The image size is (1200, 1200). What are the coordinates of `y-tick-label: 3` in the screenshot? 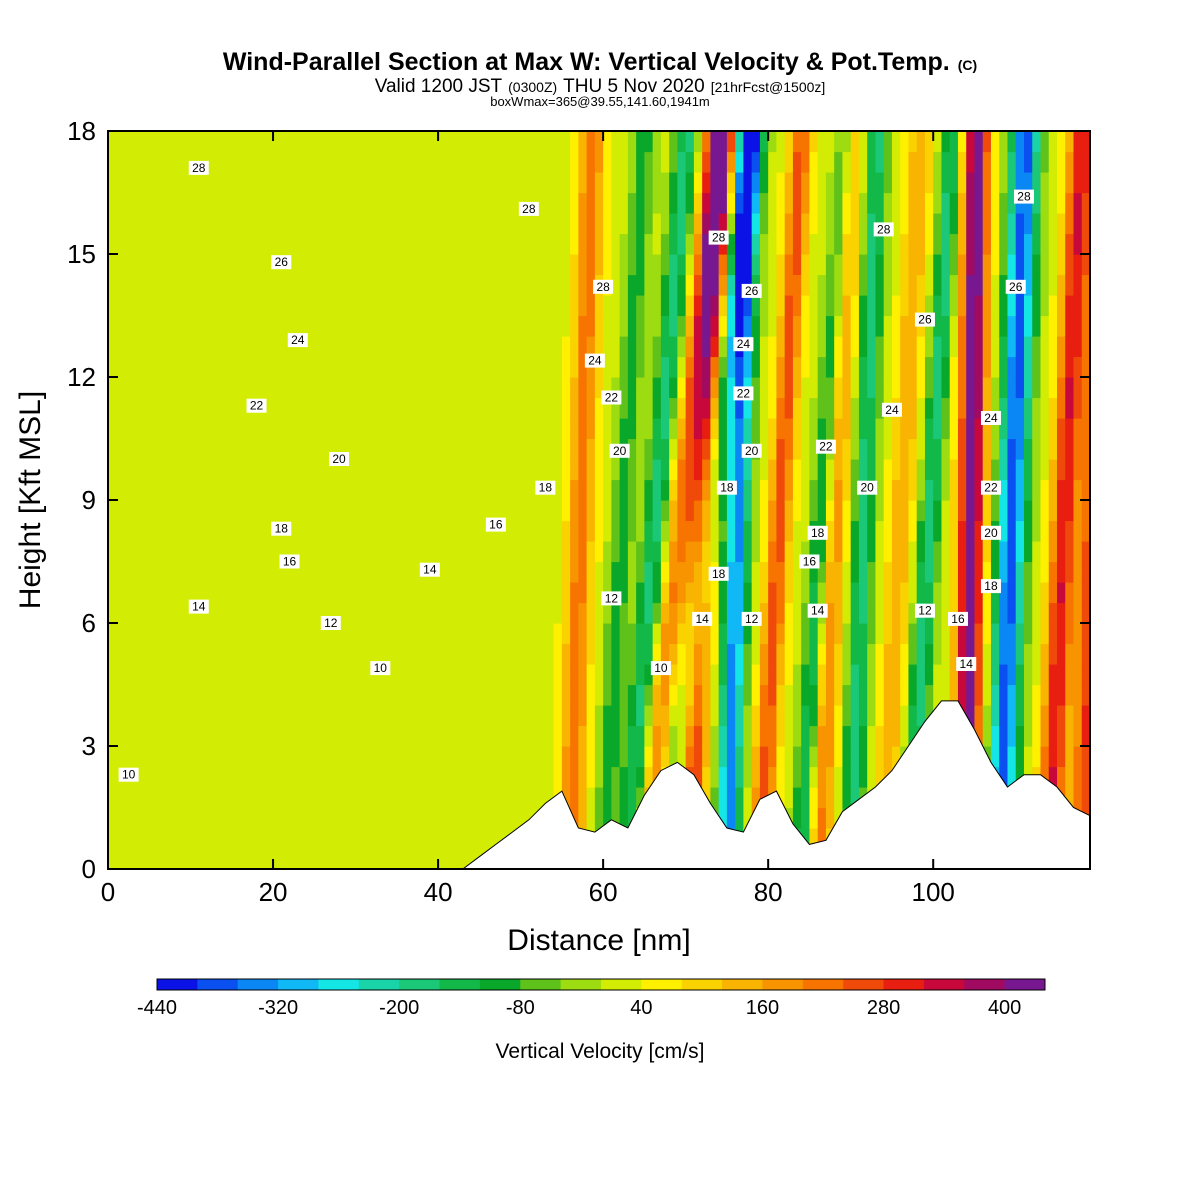 It's located at (89, 746).